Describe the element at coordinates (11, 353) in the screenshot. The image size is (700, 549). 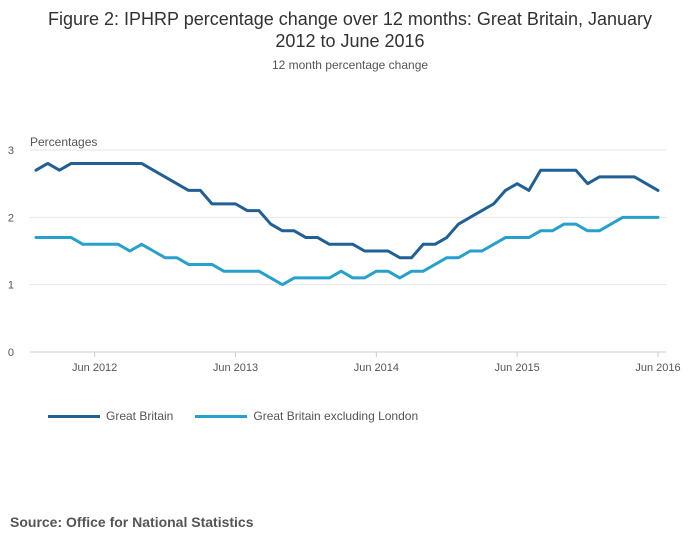
I see `y-tick-label: 0` at that location.